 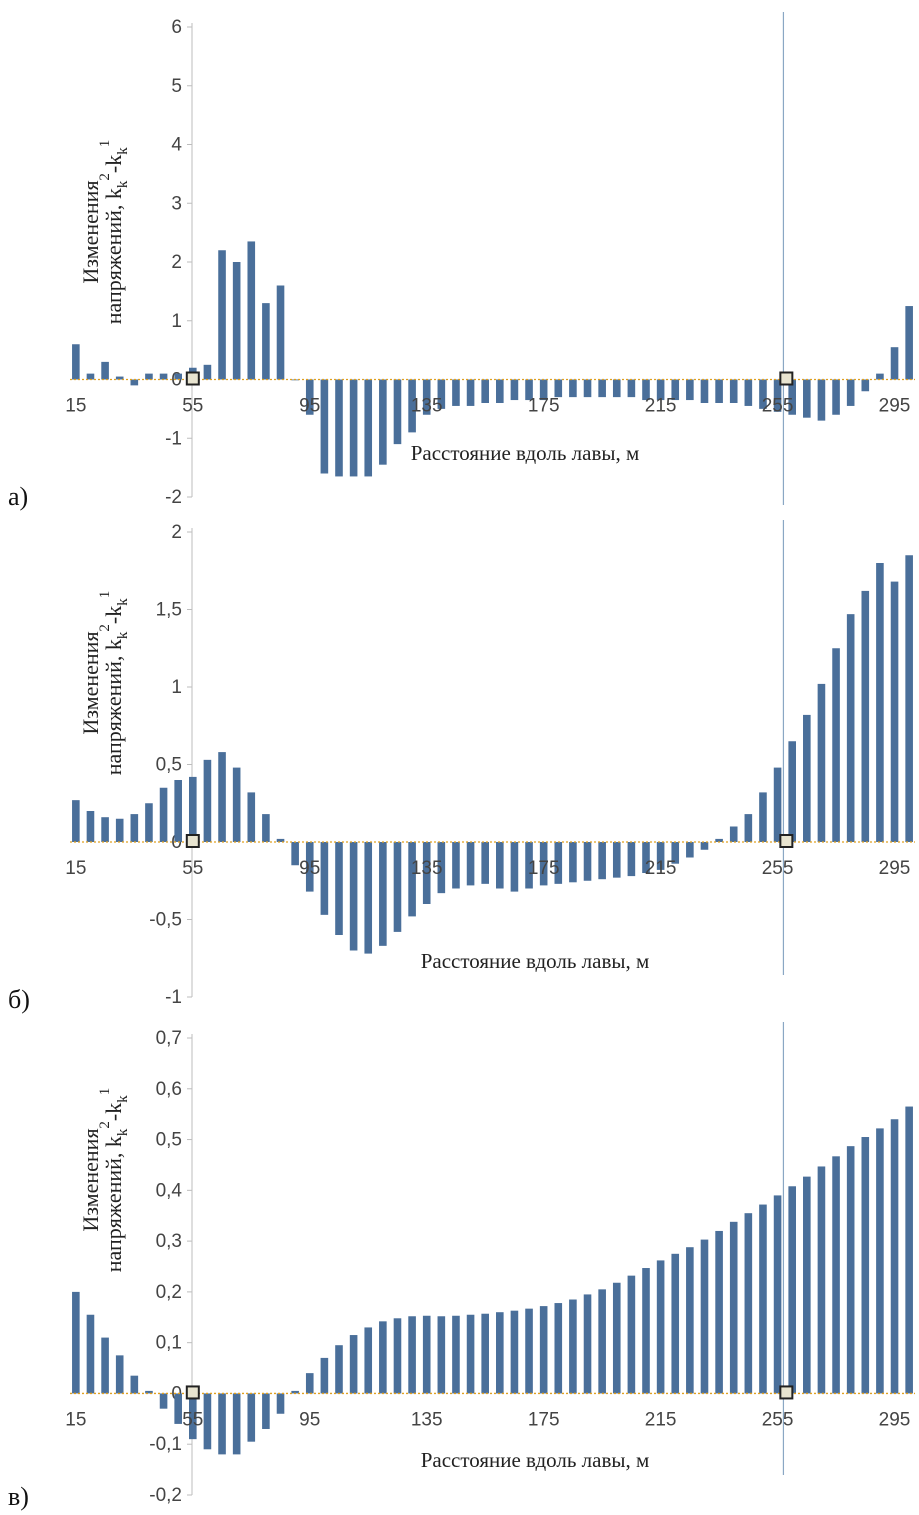 I want to click on y-tick-label: 0,3, so click(x=169, y=1241).